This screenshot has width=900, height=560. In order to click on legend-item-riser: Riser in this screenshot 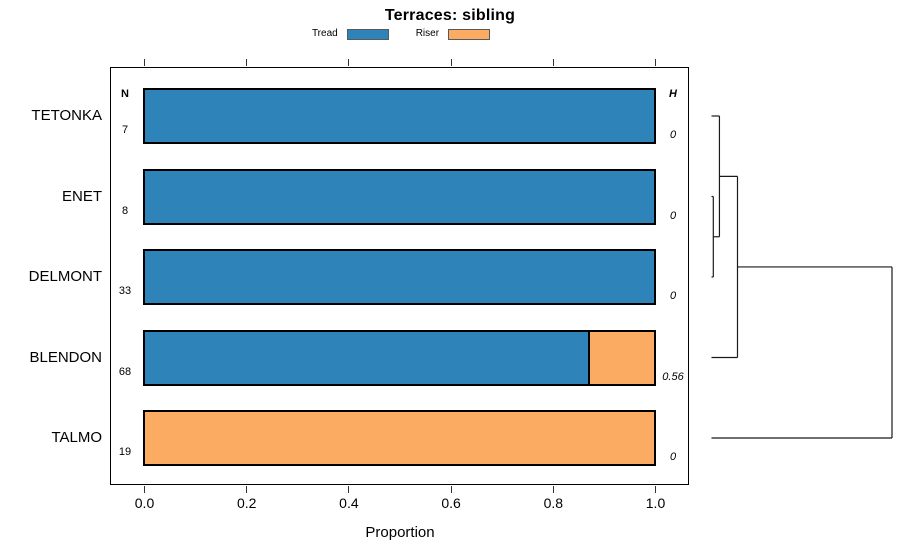, I will do `click(453, 34)`.